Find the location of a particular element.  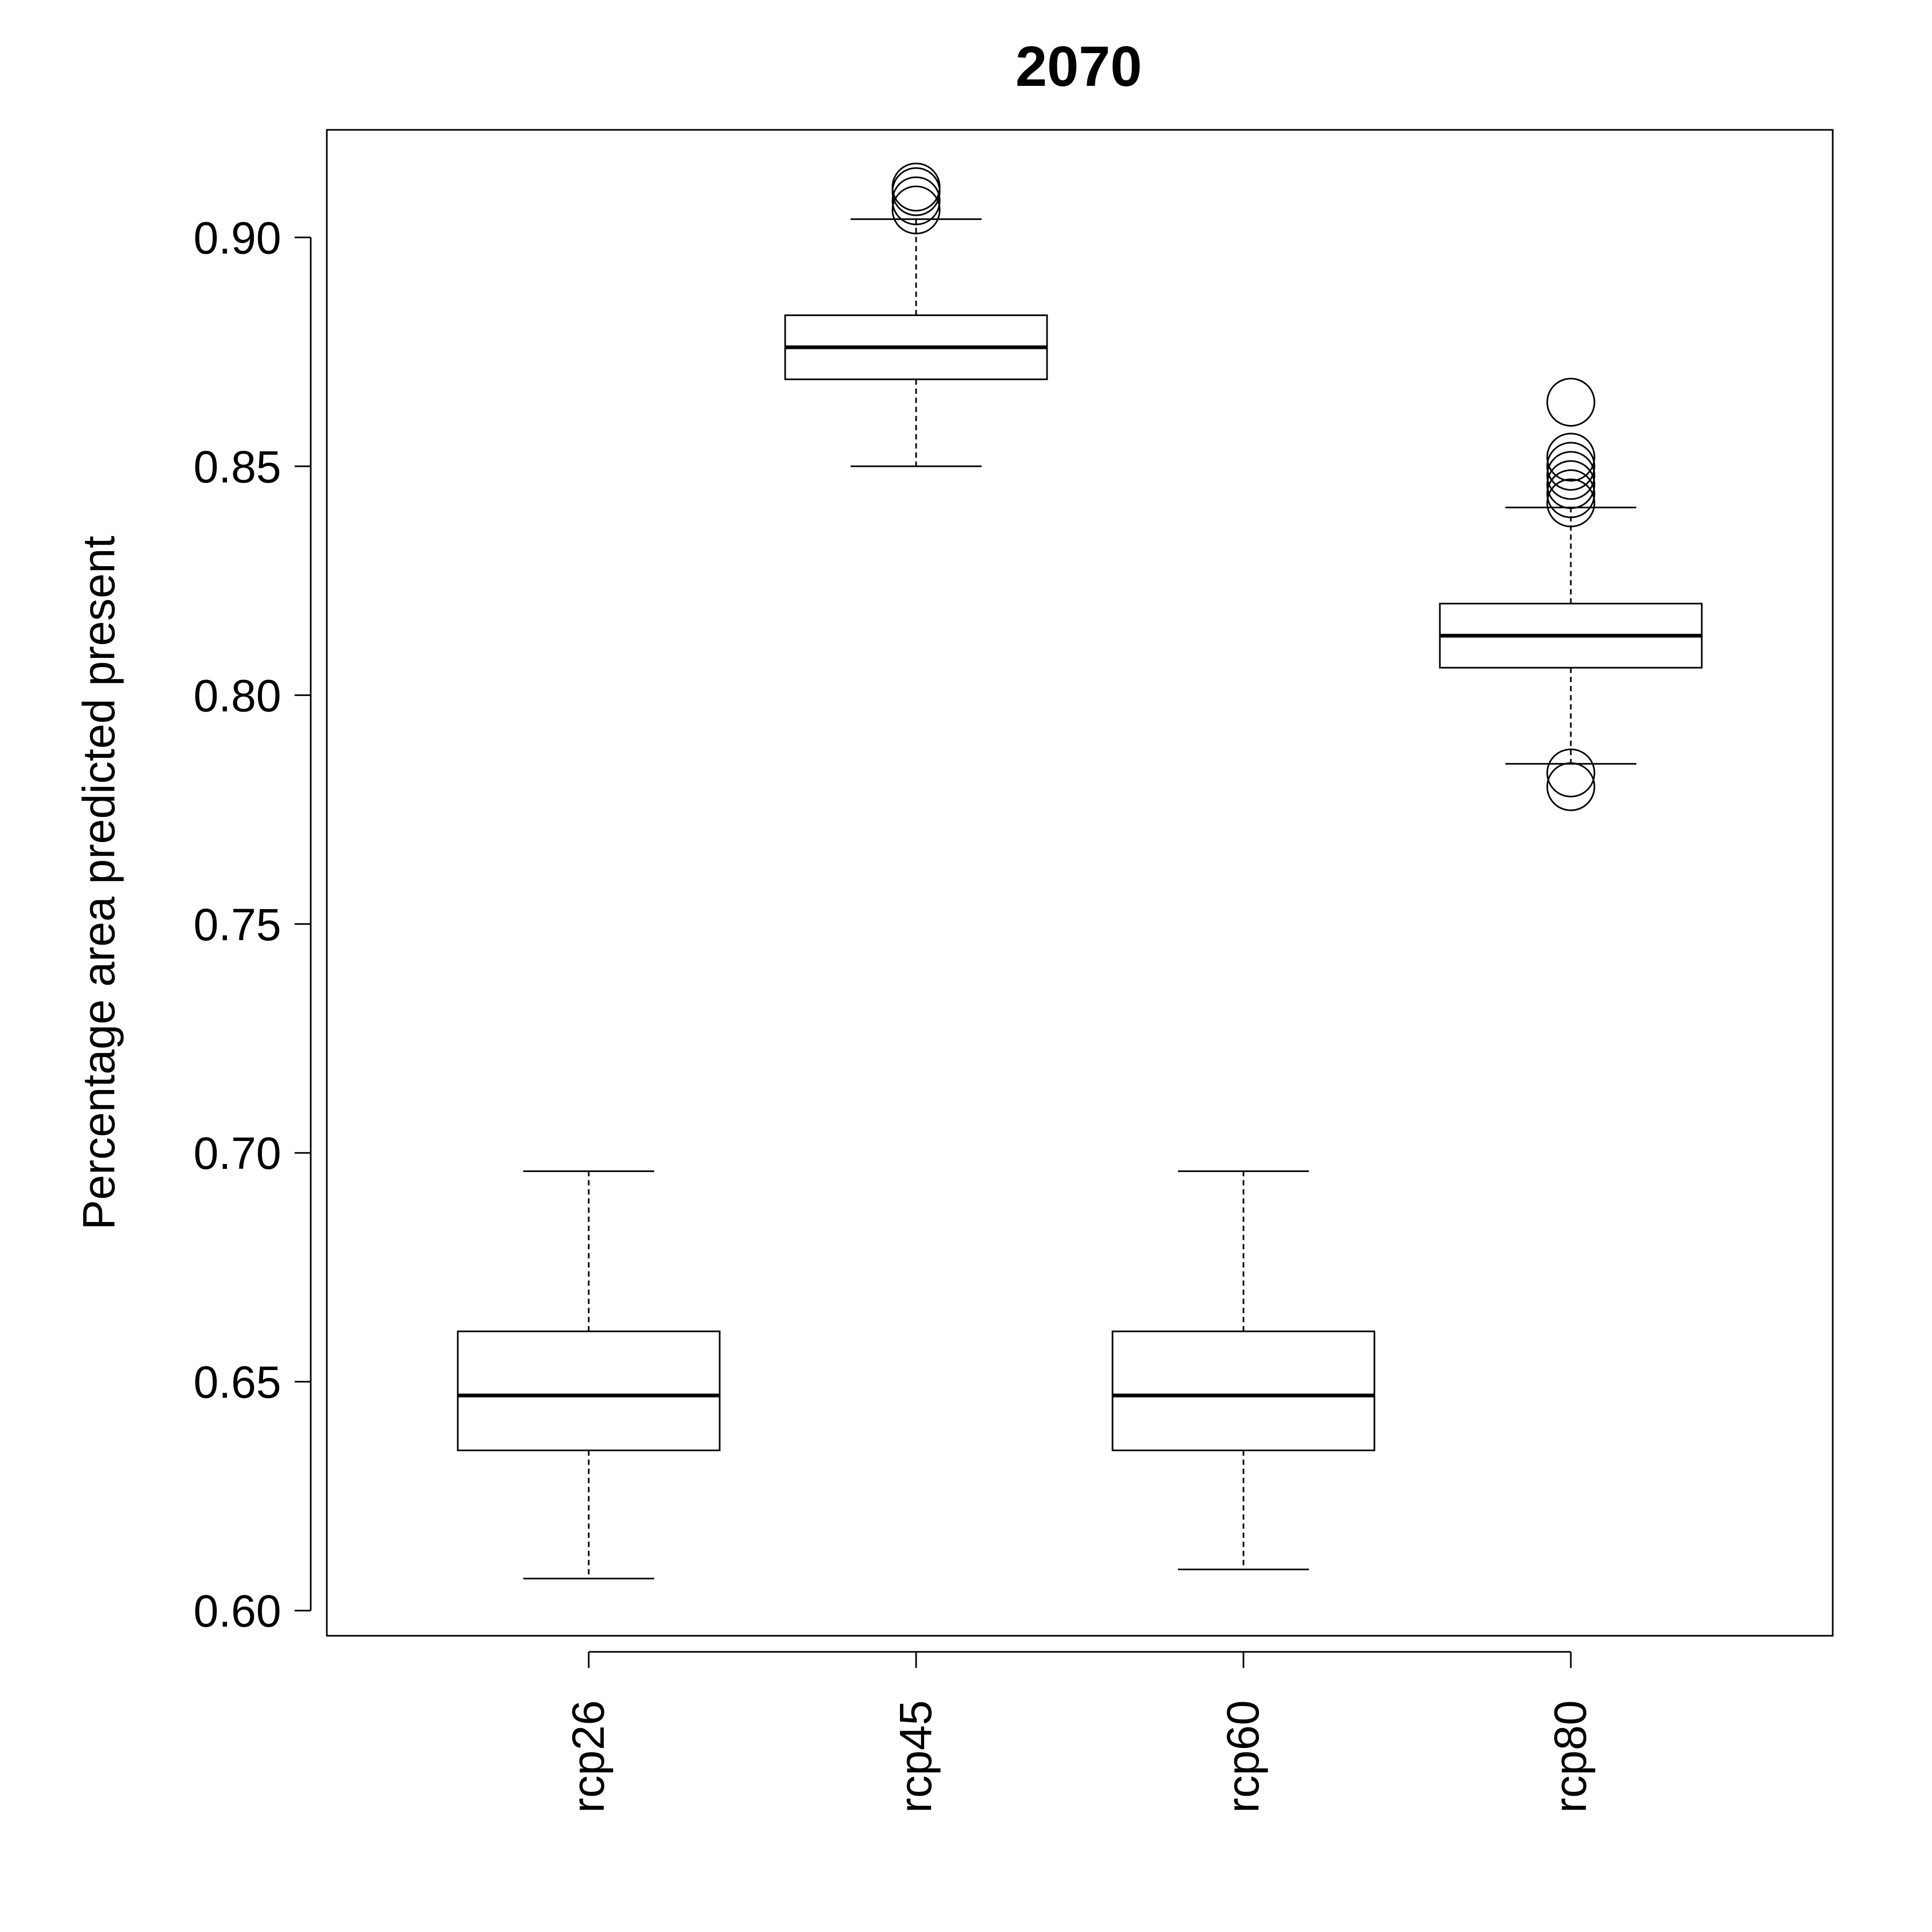

y-tick-label: 0.75 is located at coordinates (238, 924).